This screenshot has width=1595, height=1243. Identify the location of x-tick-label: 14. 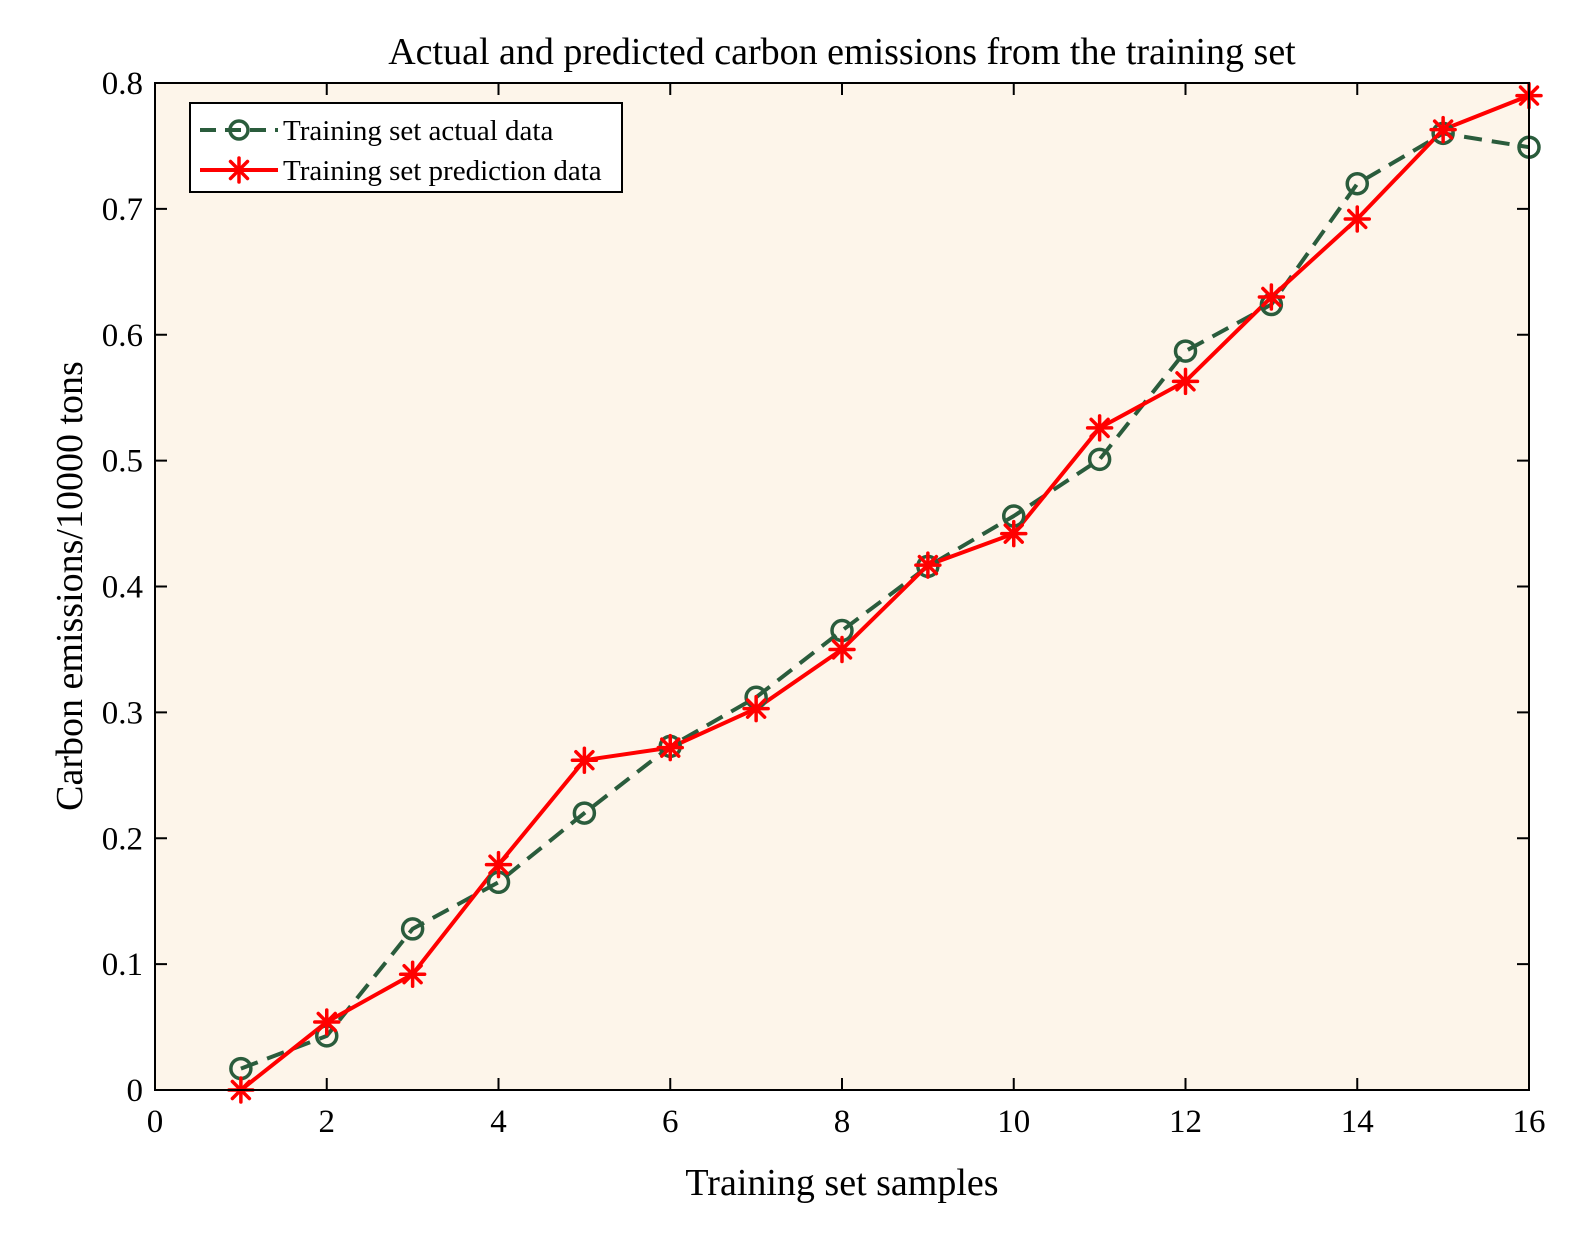
(1357, 1122).